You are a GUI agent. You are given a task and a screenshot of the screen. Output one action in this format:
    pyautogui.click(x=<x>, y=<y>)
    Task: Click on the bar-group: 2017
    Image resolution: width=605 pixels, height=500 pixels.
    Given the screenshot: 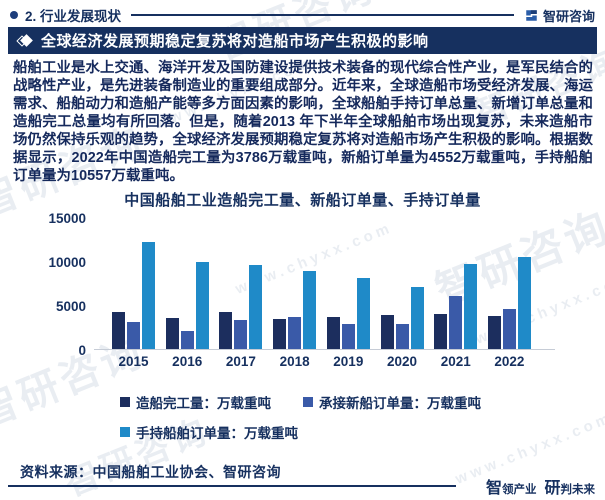 What is the action you would take?
    pyautogui.click(x=241, y=293)
    